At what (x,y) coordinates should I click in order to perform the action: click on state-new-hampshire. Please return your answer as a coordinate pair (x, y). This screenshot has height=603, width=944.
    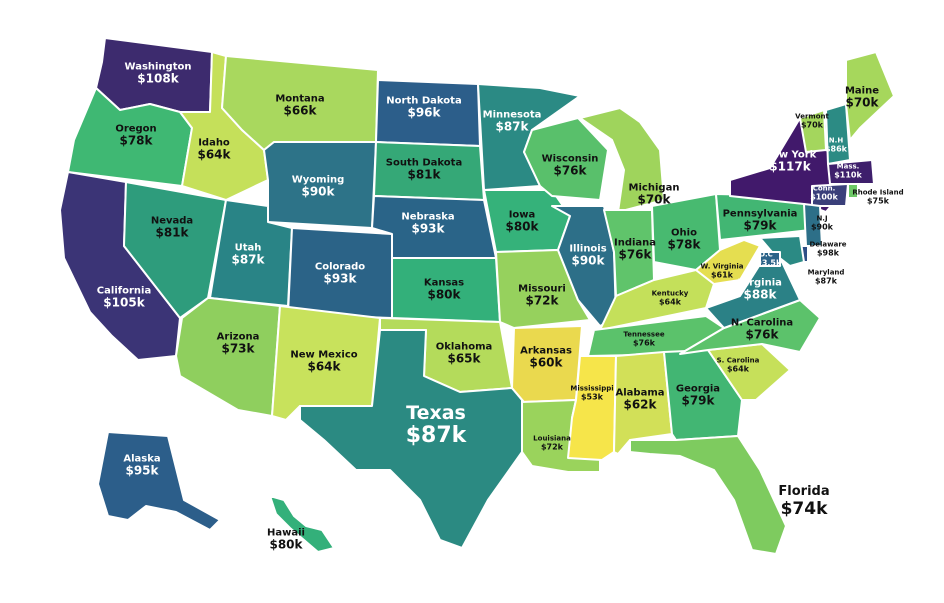
    Looking at the image, I should click on (838, 134).